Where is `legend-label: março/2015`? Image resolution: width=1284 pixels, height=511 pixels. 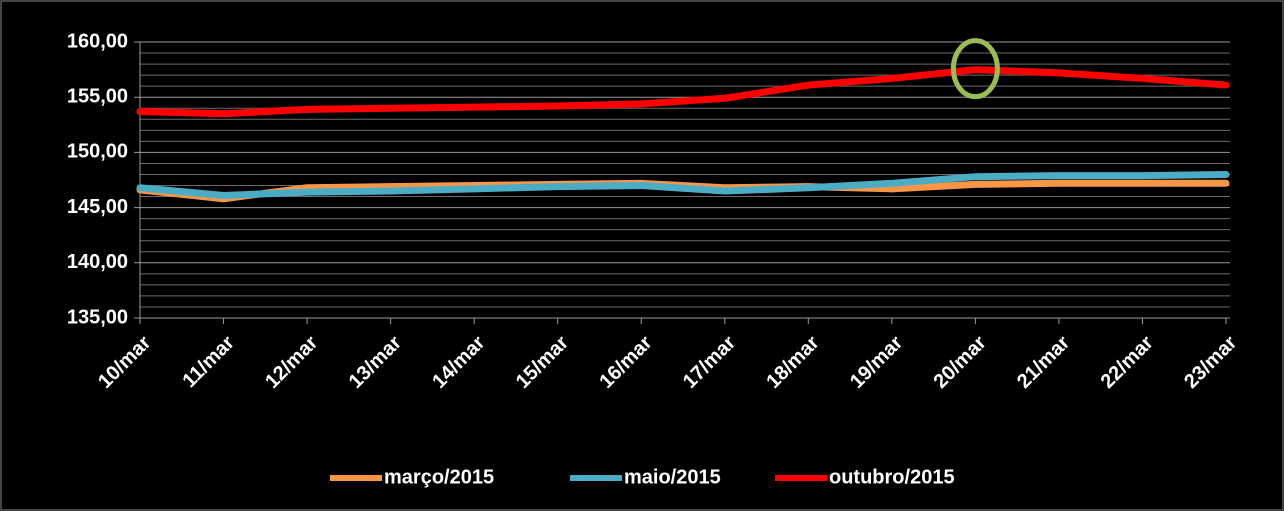
legend-label: março/2015 is located at coordinates (439, 477).